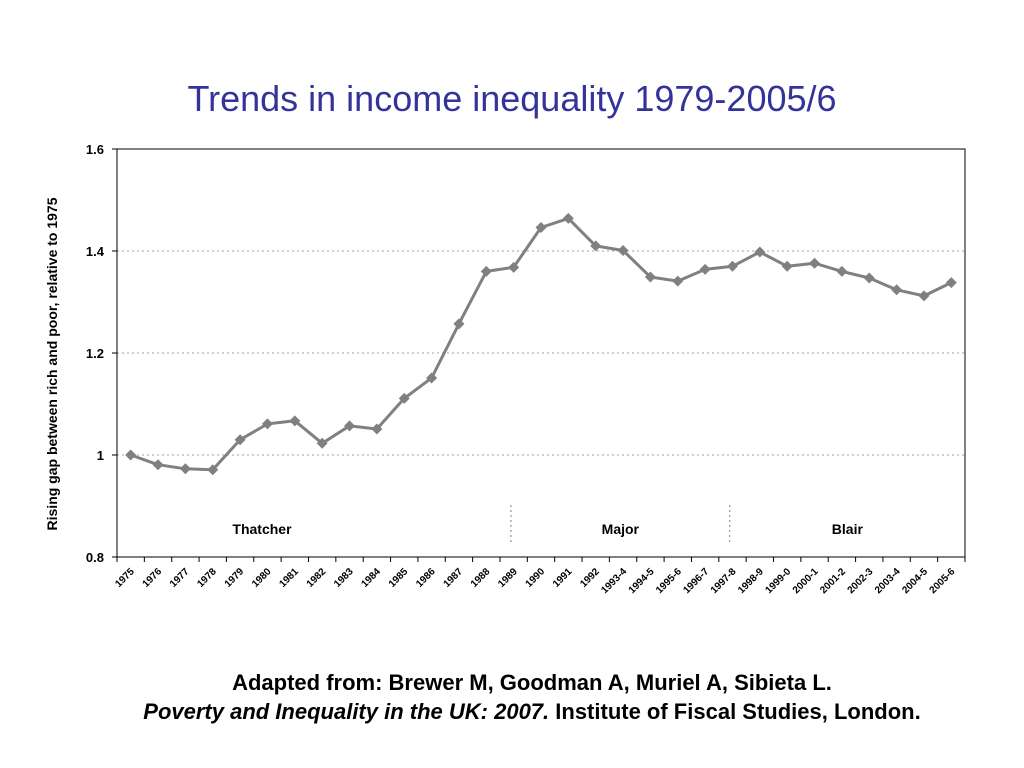 This screenshot has height=768, width=1024. What do you see at coordinates (642, 581) in the screenshot?
I see `x-tick-label: 1994-5` at bounding box center [642, 581].